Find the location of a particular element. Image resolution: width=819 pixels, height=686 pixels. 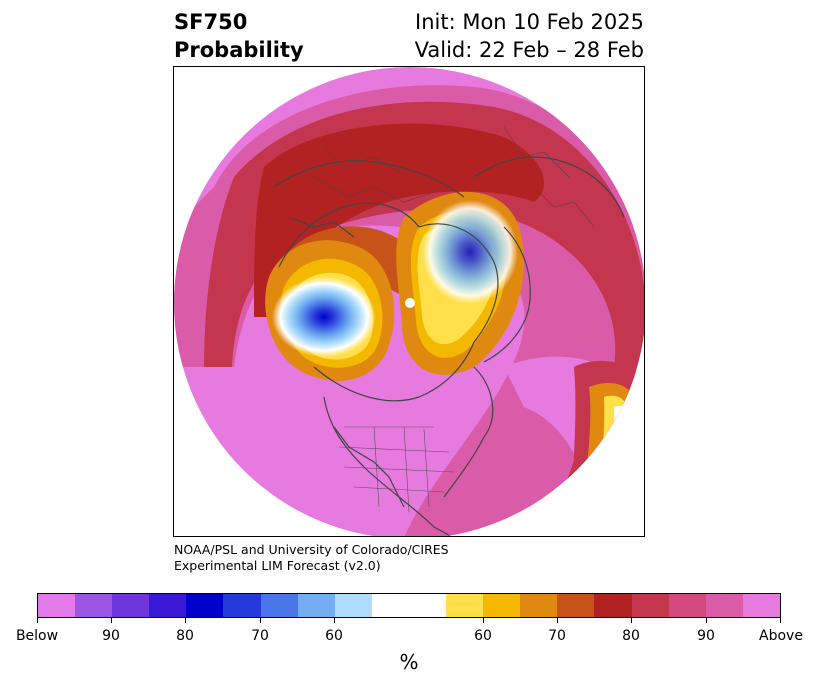

colorbar-tick-label: Below is located at coordinates (37, 636).